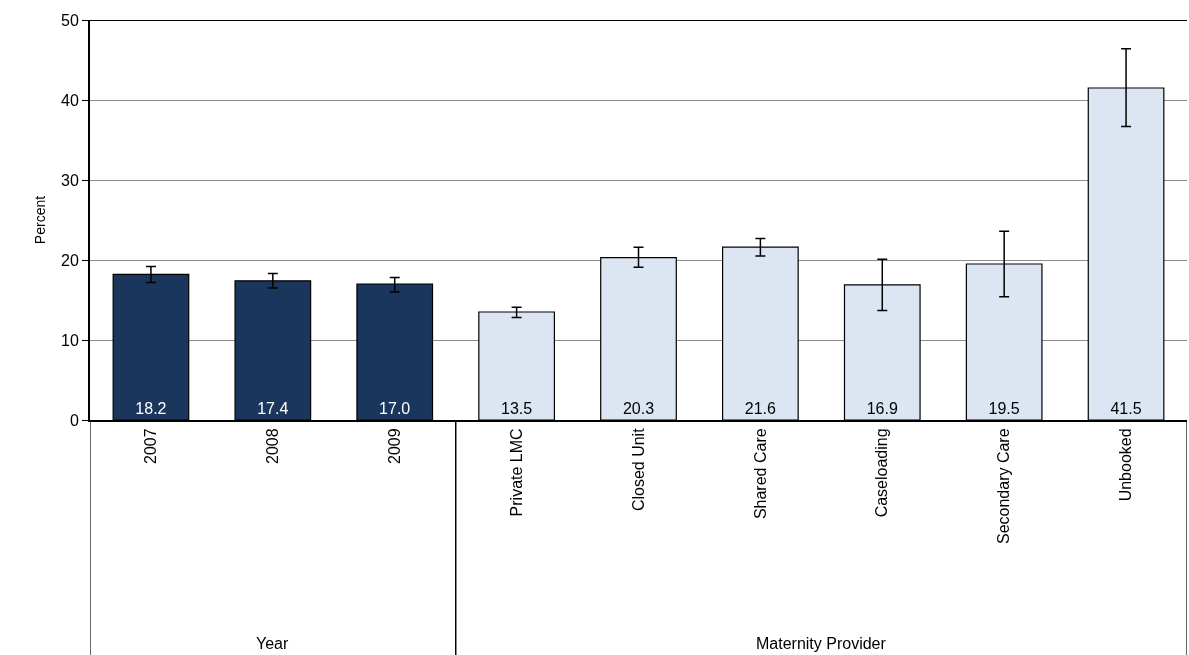  What do you see at coordinates (1126, 408) in the screenshot?
I see `data-label: 41.5` at bounding box center [1126, 408].